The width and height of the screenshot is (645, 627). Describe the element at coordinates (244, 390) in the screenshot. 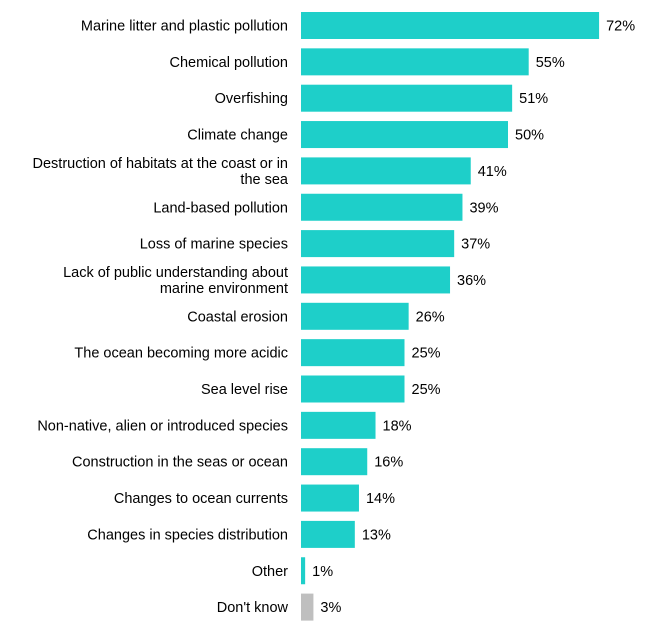

I see `category-label: Sea level rise` at that location.